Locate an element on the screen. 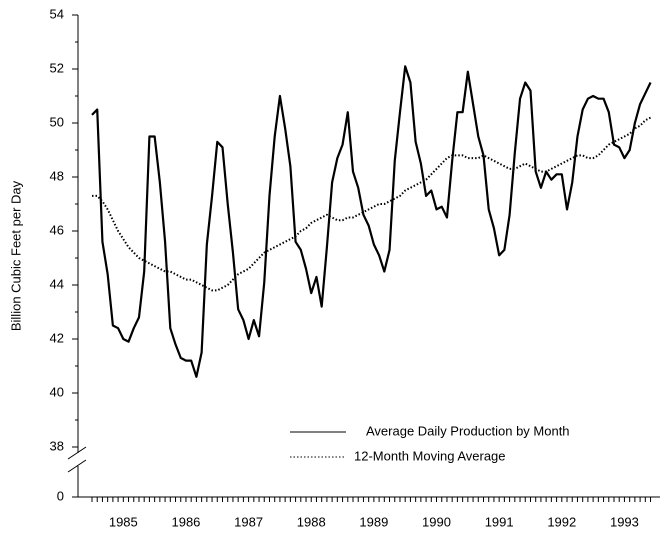 Image resolution: width=671 pixels, height=538 pixels. y-tick-label: 38 is located at coordinates (57, 445).